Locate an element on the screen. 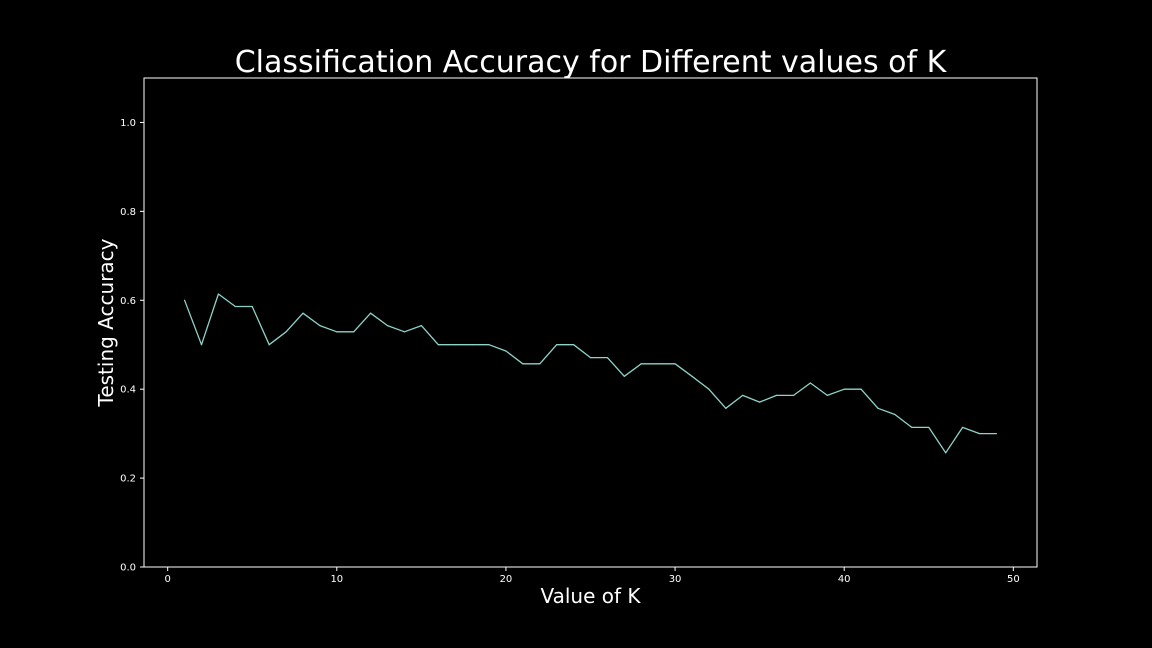 Image resolution: width=1152 pixels, height=648 pixels. x-tick-label: 0 is located at coordinates (167, 579).